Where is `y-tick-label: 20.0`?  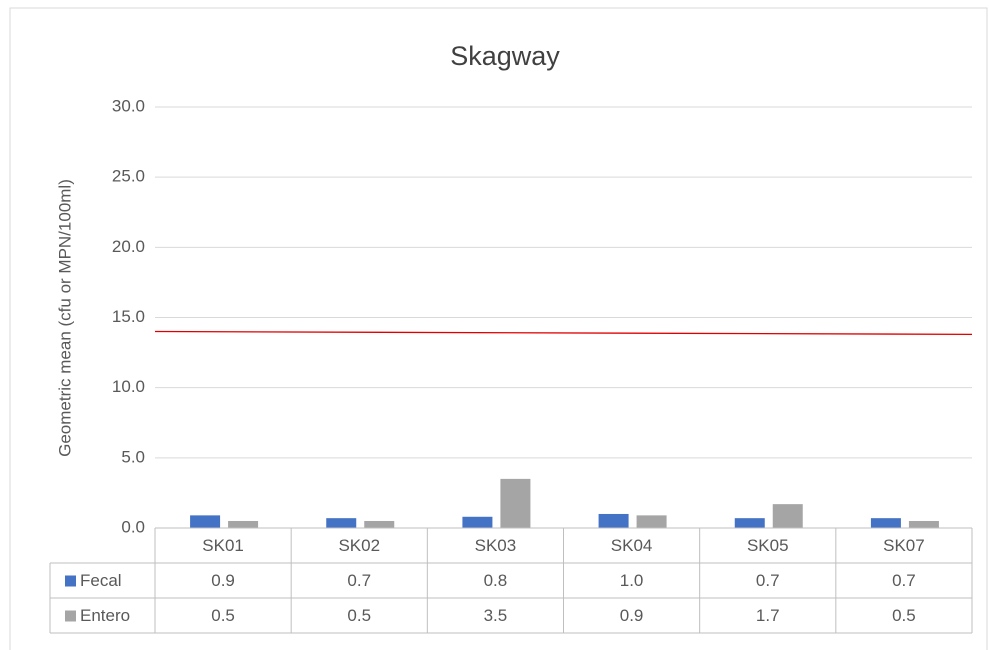 y-tick-label: 20.0 is located at coordinates (128, 246).